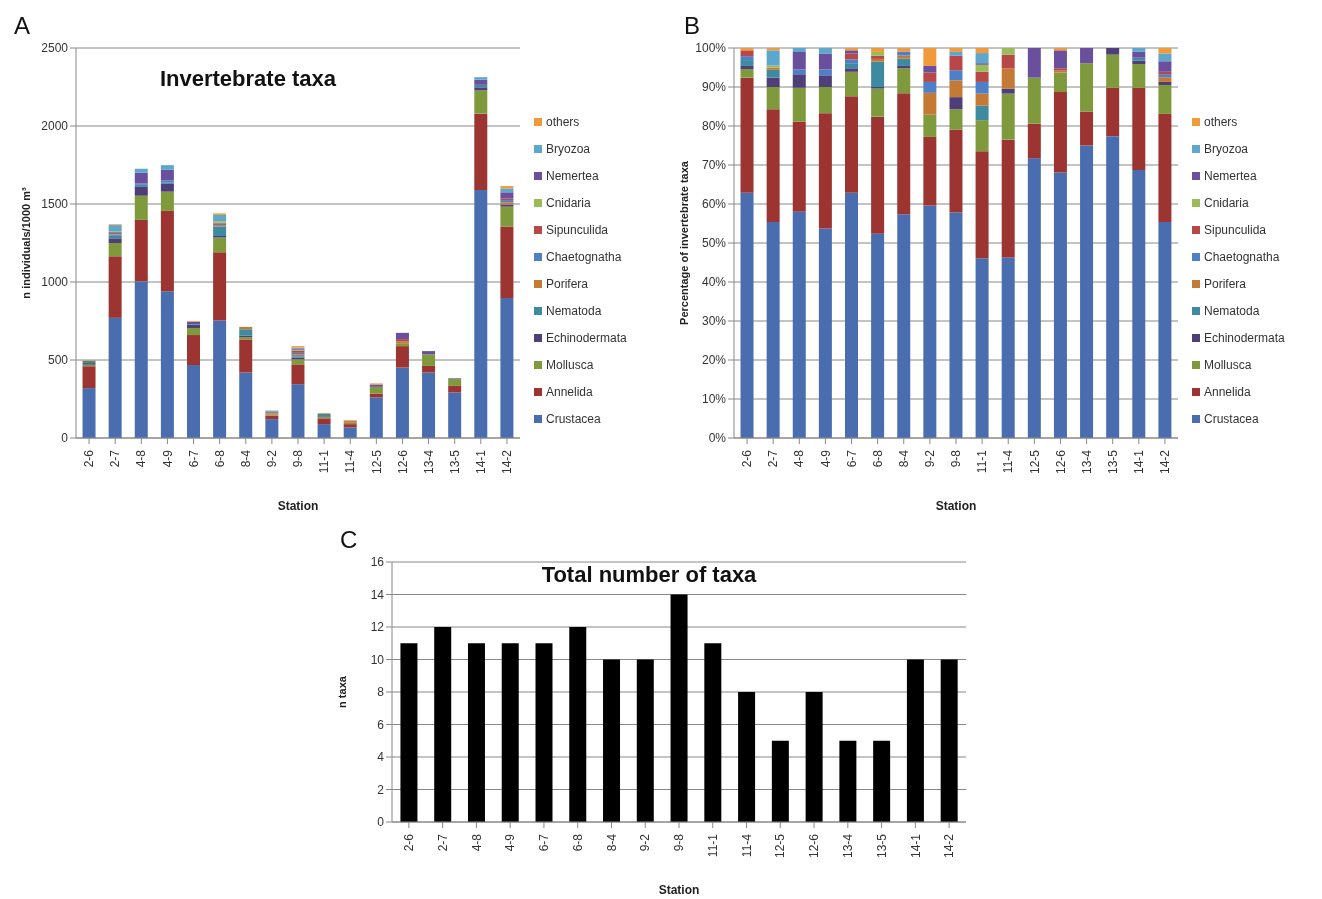  What do you see at coordinates (22, 26) in the screenshot?
I see `text: A` at bounding box center [22, 26].